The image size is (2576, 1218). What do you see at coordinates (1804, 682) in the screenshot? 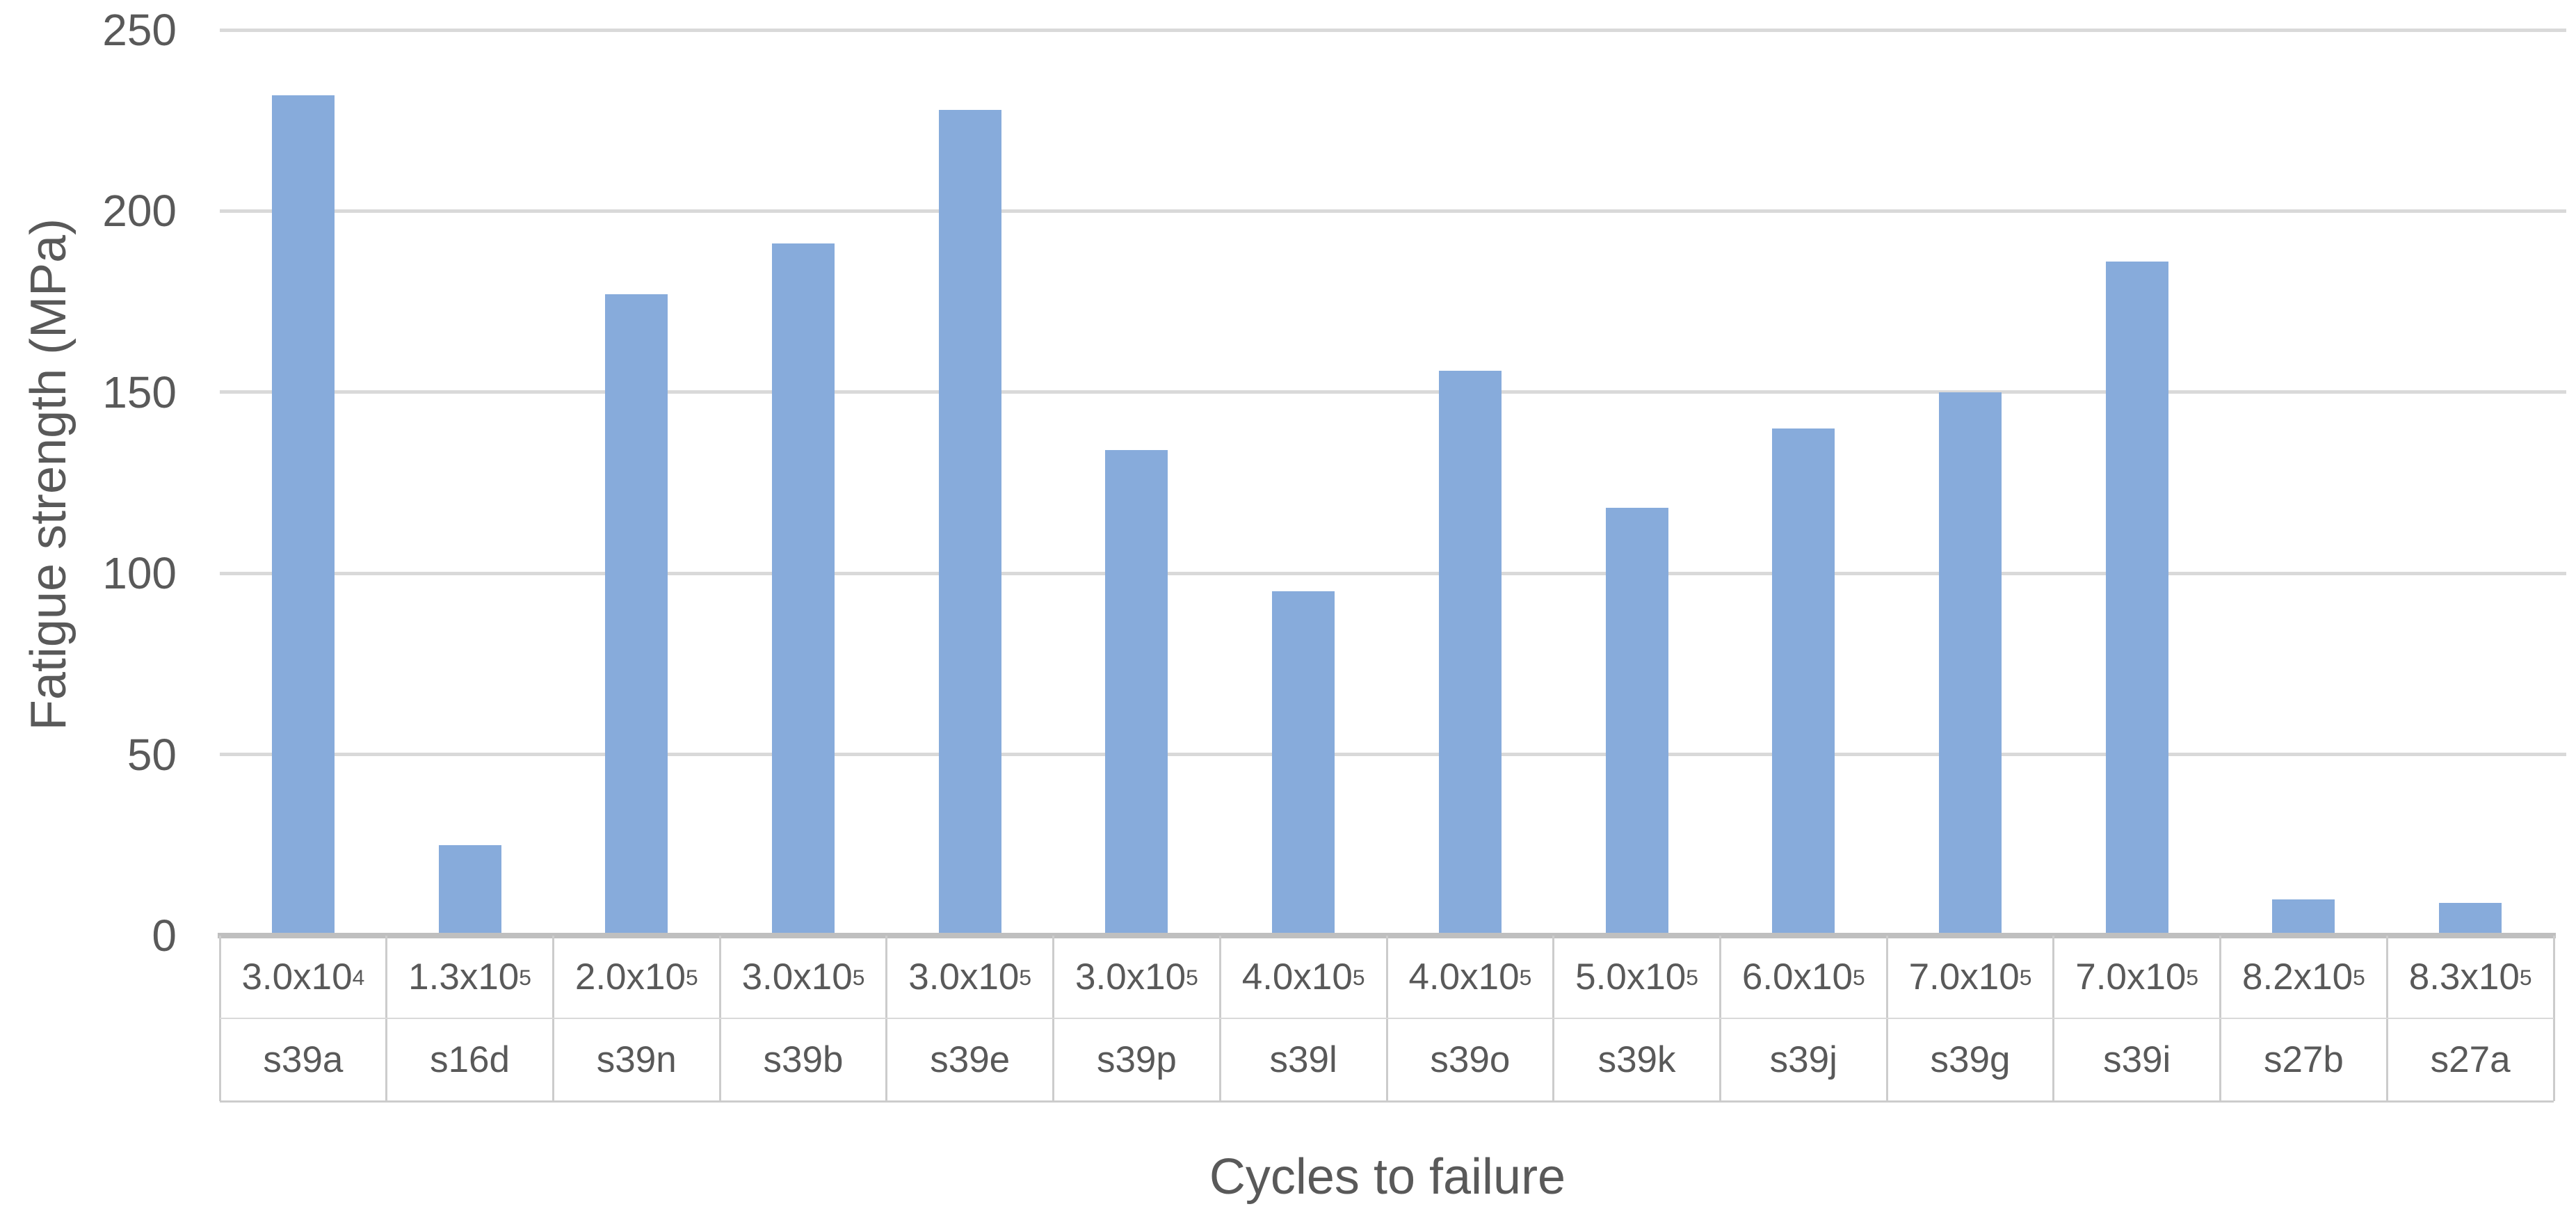
I see `bar-s39j` at bounding box center [1804, 682].